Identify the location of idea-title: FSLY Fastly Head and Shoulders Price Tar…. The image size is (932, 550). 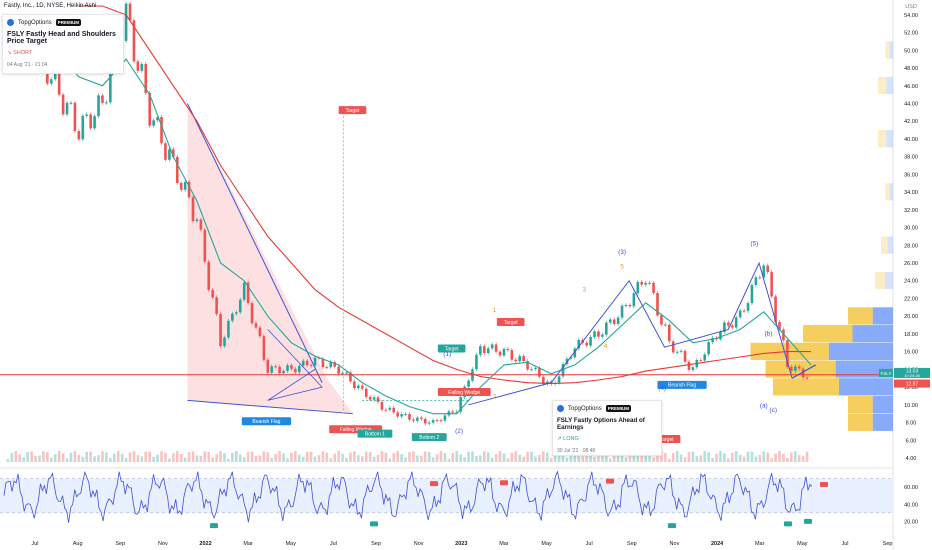
(61, 38).